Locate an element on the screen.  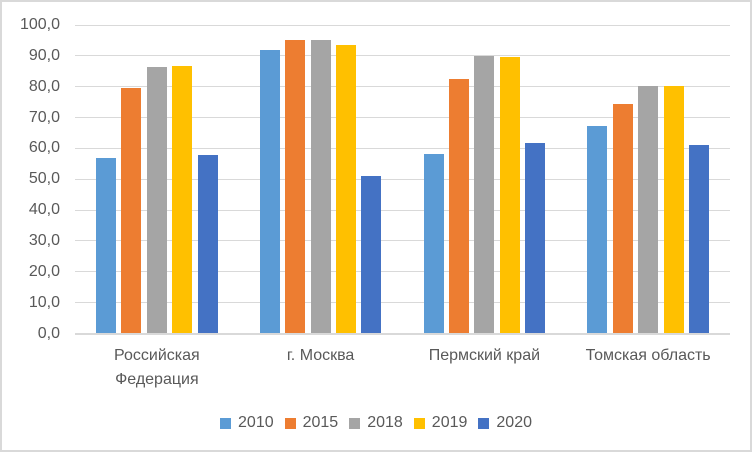
legend-item-2018: 2018 is located at coordinates (376, 423).